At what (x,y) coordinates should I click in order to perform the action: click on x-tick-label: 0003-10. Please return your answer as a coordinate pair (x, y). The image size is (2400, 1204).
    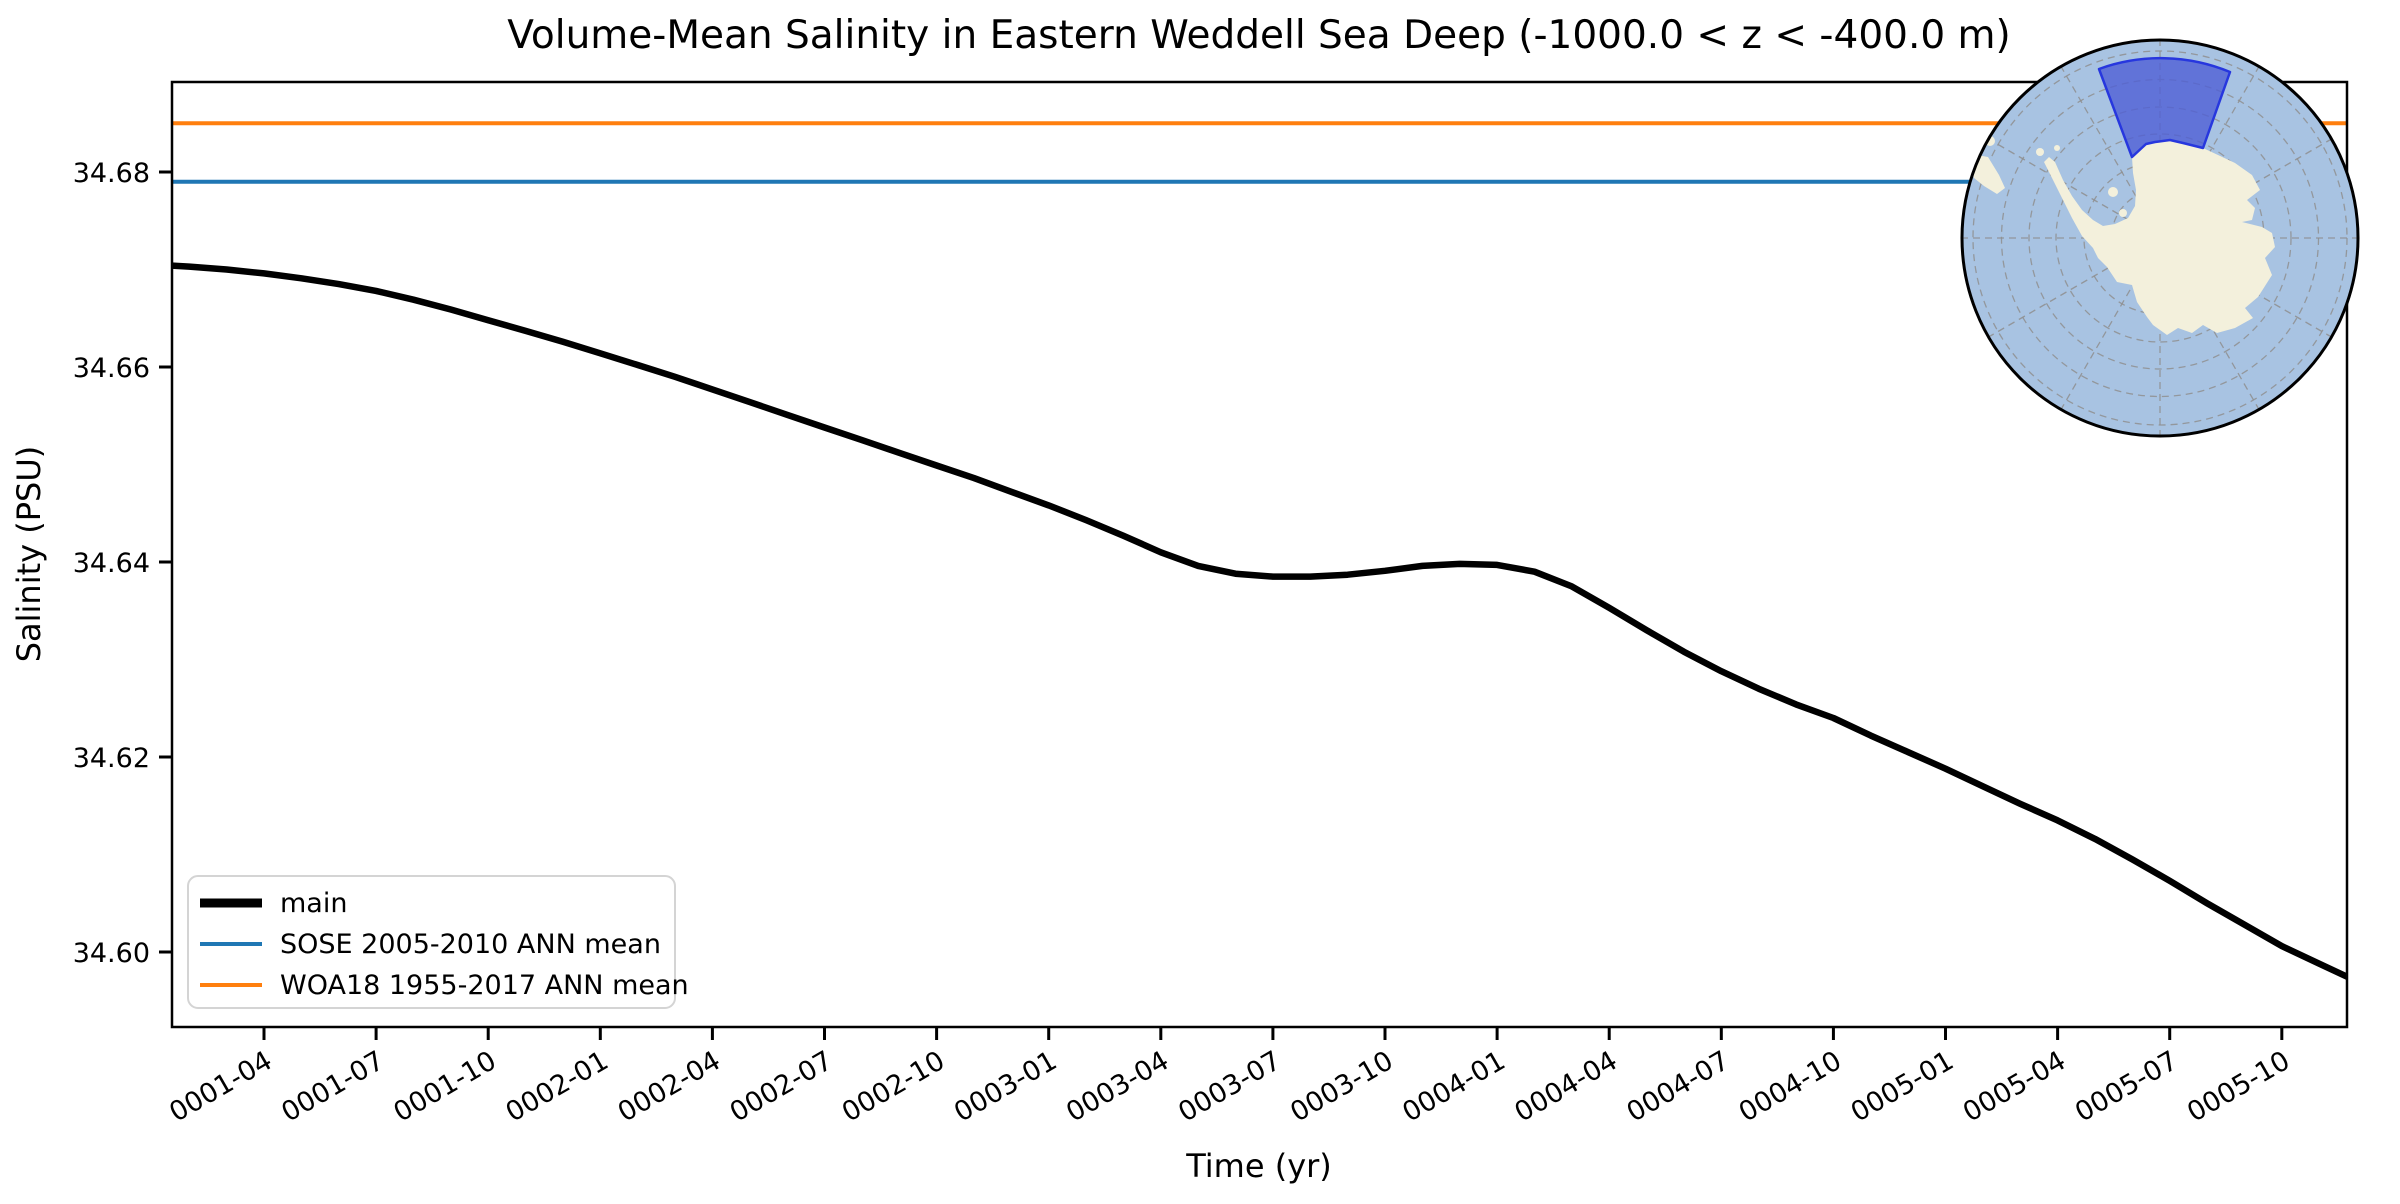
    Looking at the image, I should click on (1341, 1086).